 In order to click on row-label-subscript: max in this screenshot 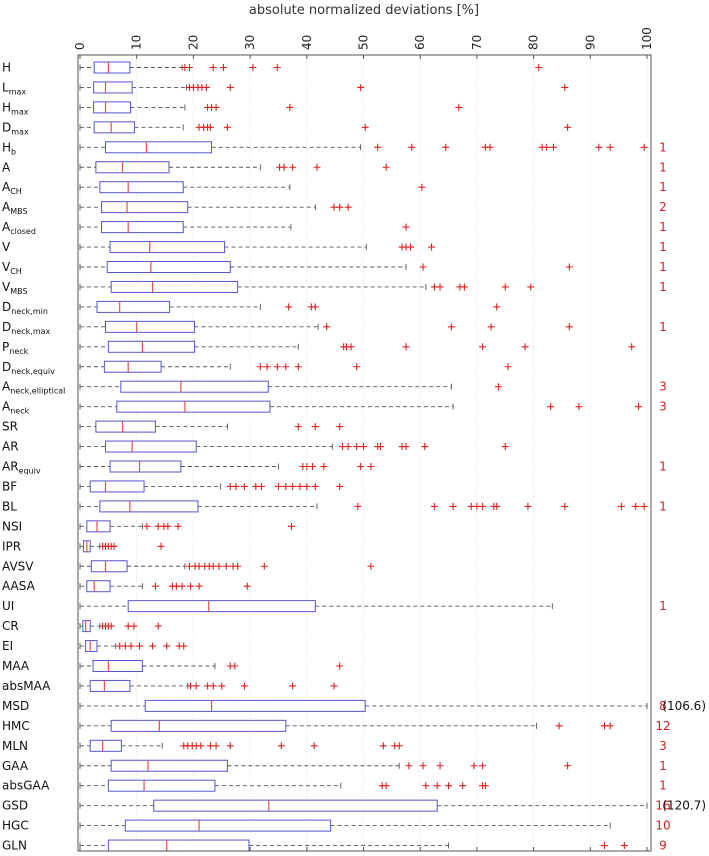, I will do `click(20, 131)`.